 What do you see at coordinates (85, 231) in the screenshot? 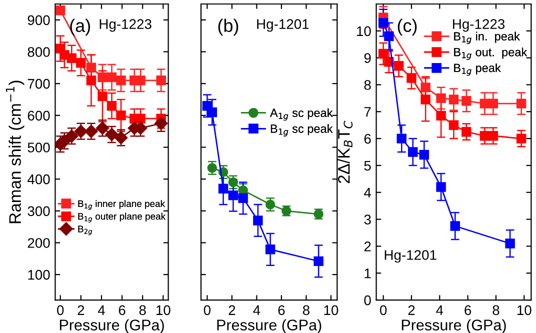
I see `legend-label: B$_{2g}$` at bounding box center [85, 231].